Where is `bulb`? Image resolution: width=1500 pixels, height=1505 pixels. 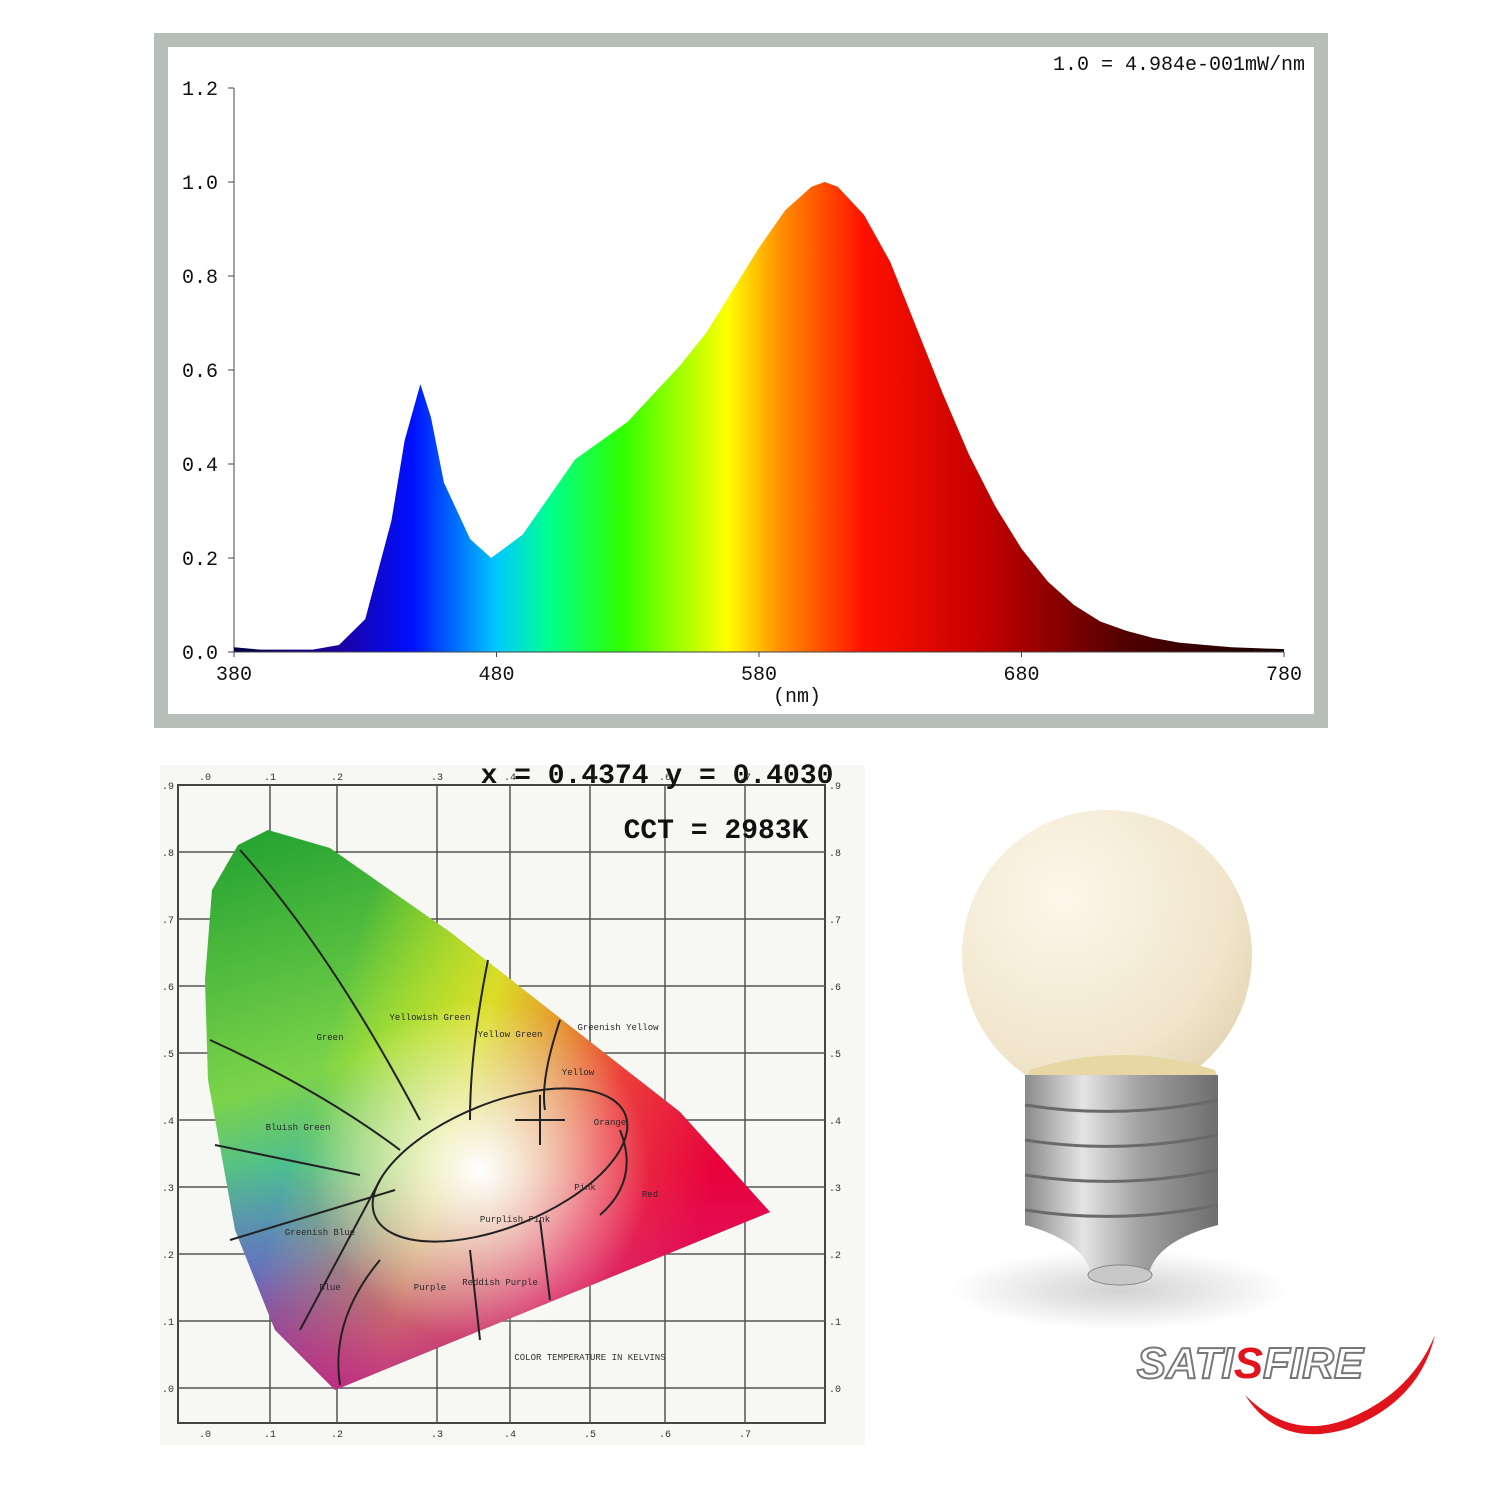 bulb is located at coordinates (1120, 1070).